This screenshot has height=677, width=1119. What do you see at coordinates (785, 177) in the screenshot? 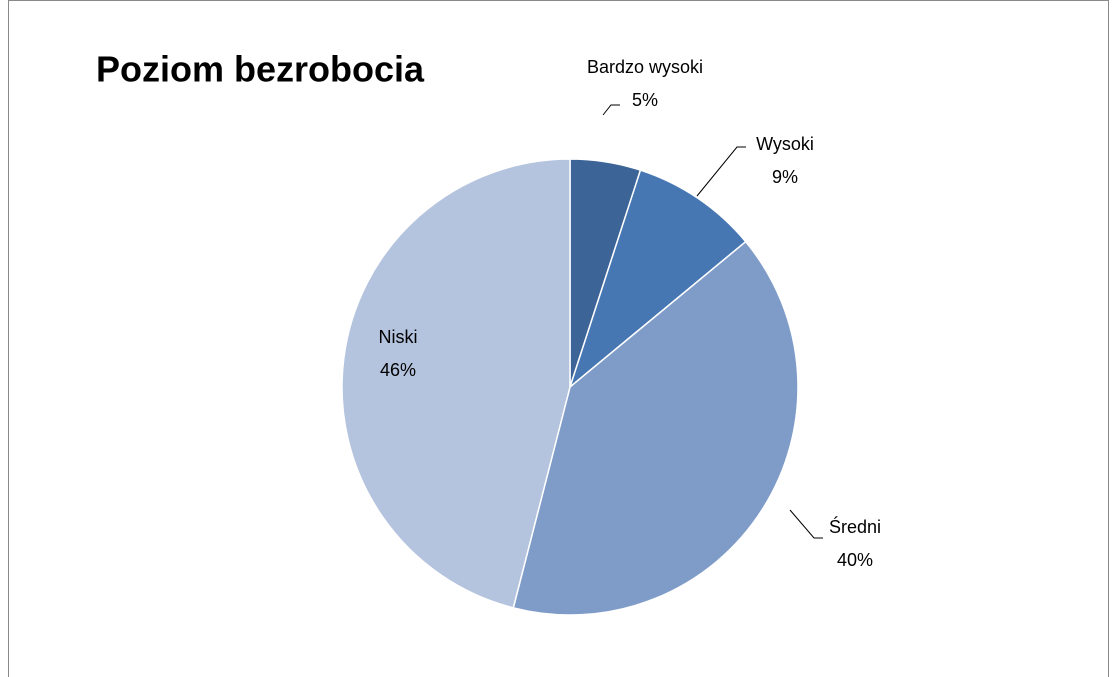
I see `slice-value-label: 9%` at bounding box center [785, 177].